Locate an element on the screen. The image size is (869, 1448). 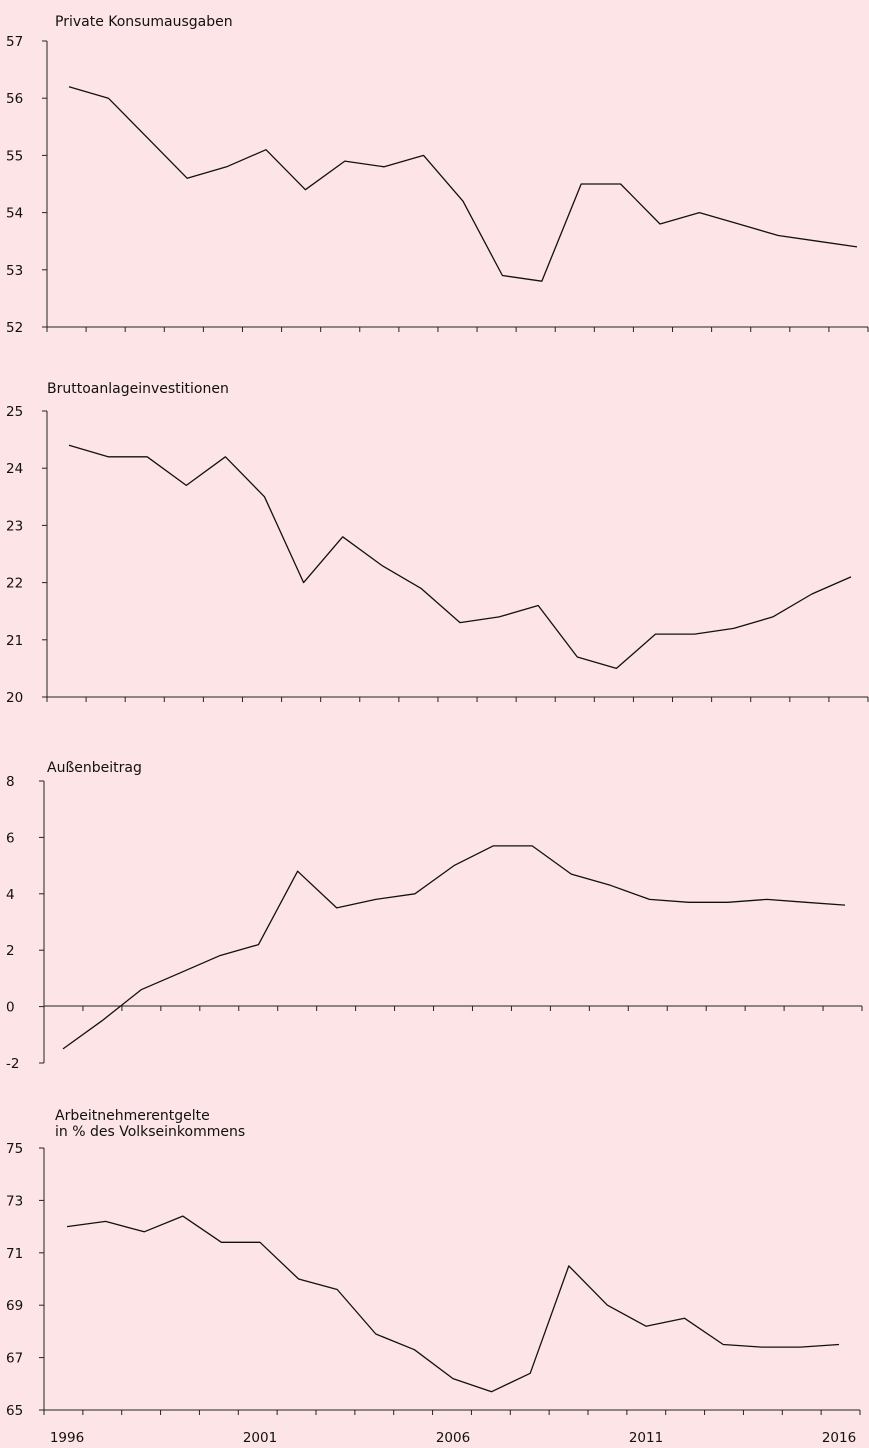
y-tick-label: 56 is located at coordinates (14, 99).